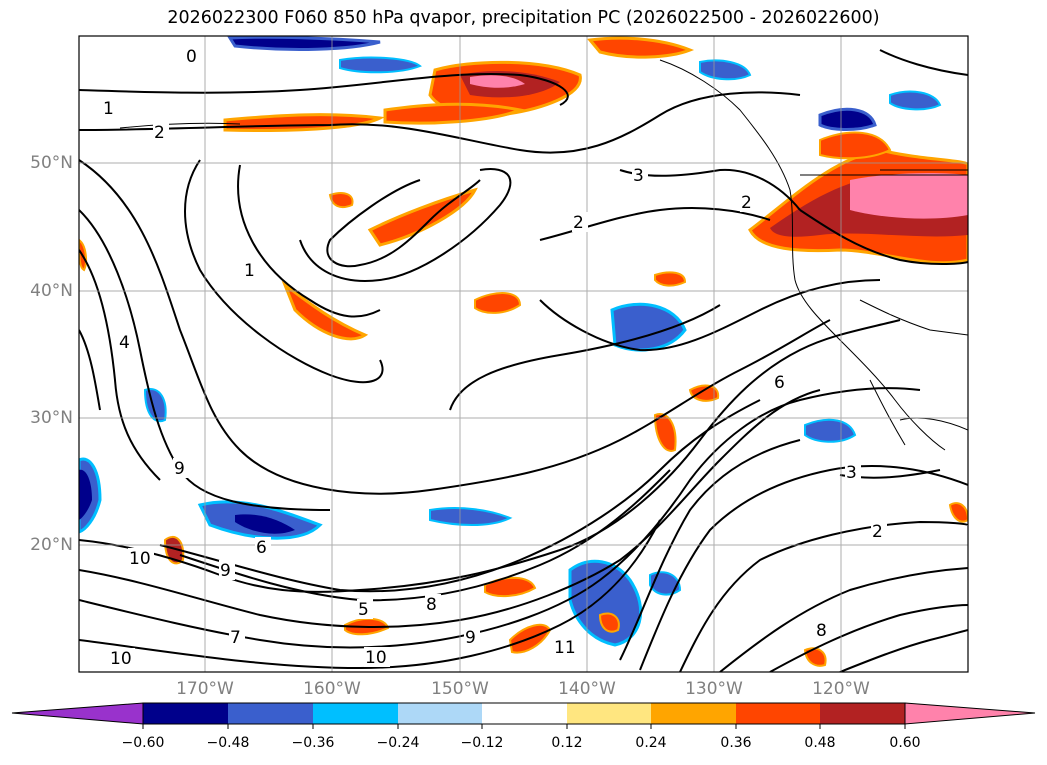 The width and height of the screenshot is (1047, 765). What do you see at coordinates (970, 713) in the screenshot?
I see `colorbar-extend-right` at bounding box center [970, 713].